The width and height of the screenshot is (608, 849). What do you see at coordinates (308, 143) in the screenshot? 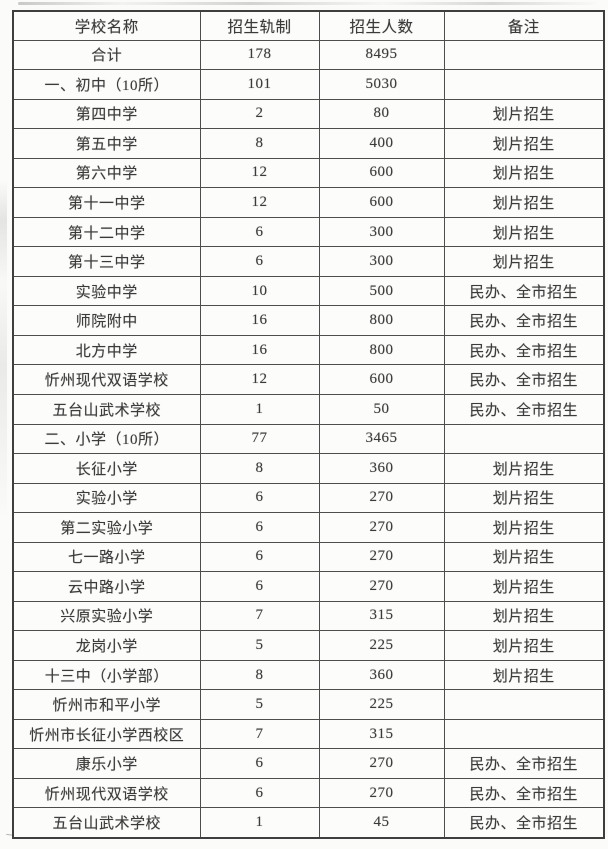
I see `table-row: 第五中学 8 400 划片招生` at bounding box center [308, 143].